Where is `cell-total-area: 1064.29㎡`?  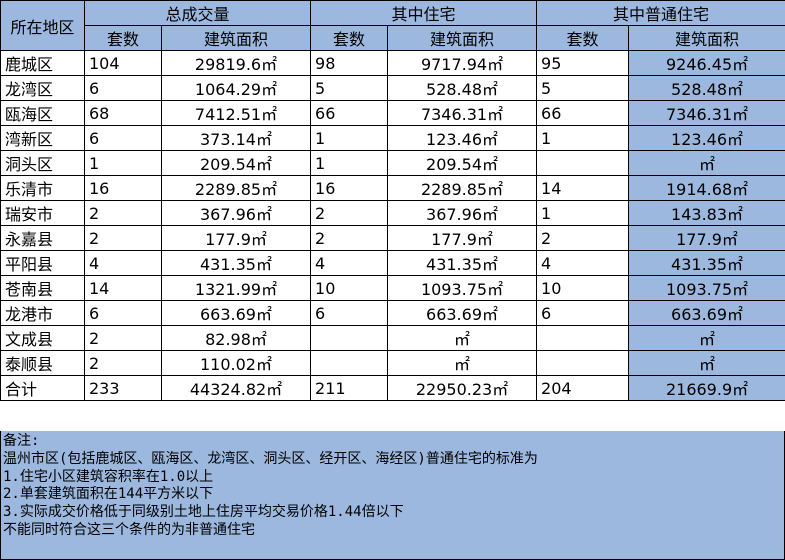 cell-total-area: 1064.29㎡ is located at coordinates (236, 88).